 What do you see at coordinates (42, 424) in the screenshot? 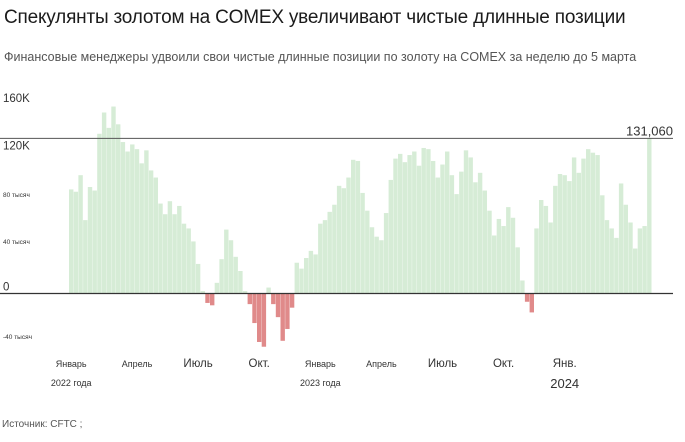
I see `source-note: Источник: CFTC ;` at bounding box center [42, 424].